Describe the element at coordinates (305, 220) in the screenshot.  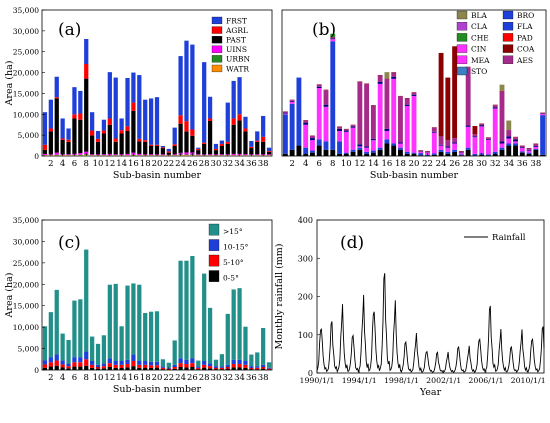
I see `y-tick-label: 400` at that location.